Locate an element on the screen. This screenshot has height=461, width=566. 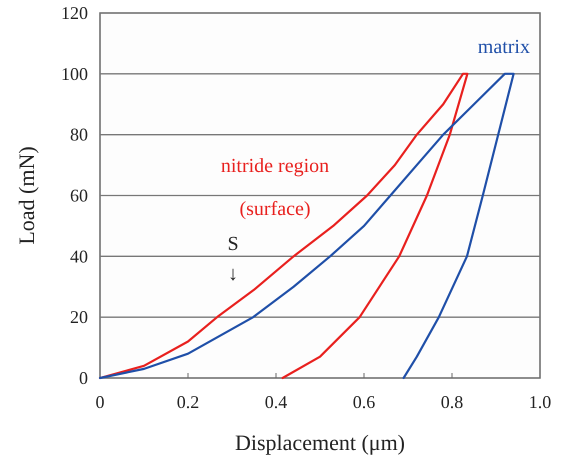
series-label: matrix is located at coordinates (504, 47).